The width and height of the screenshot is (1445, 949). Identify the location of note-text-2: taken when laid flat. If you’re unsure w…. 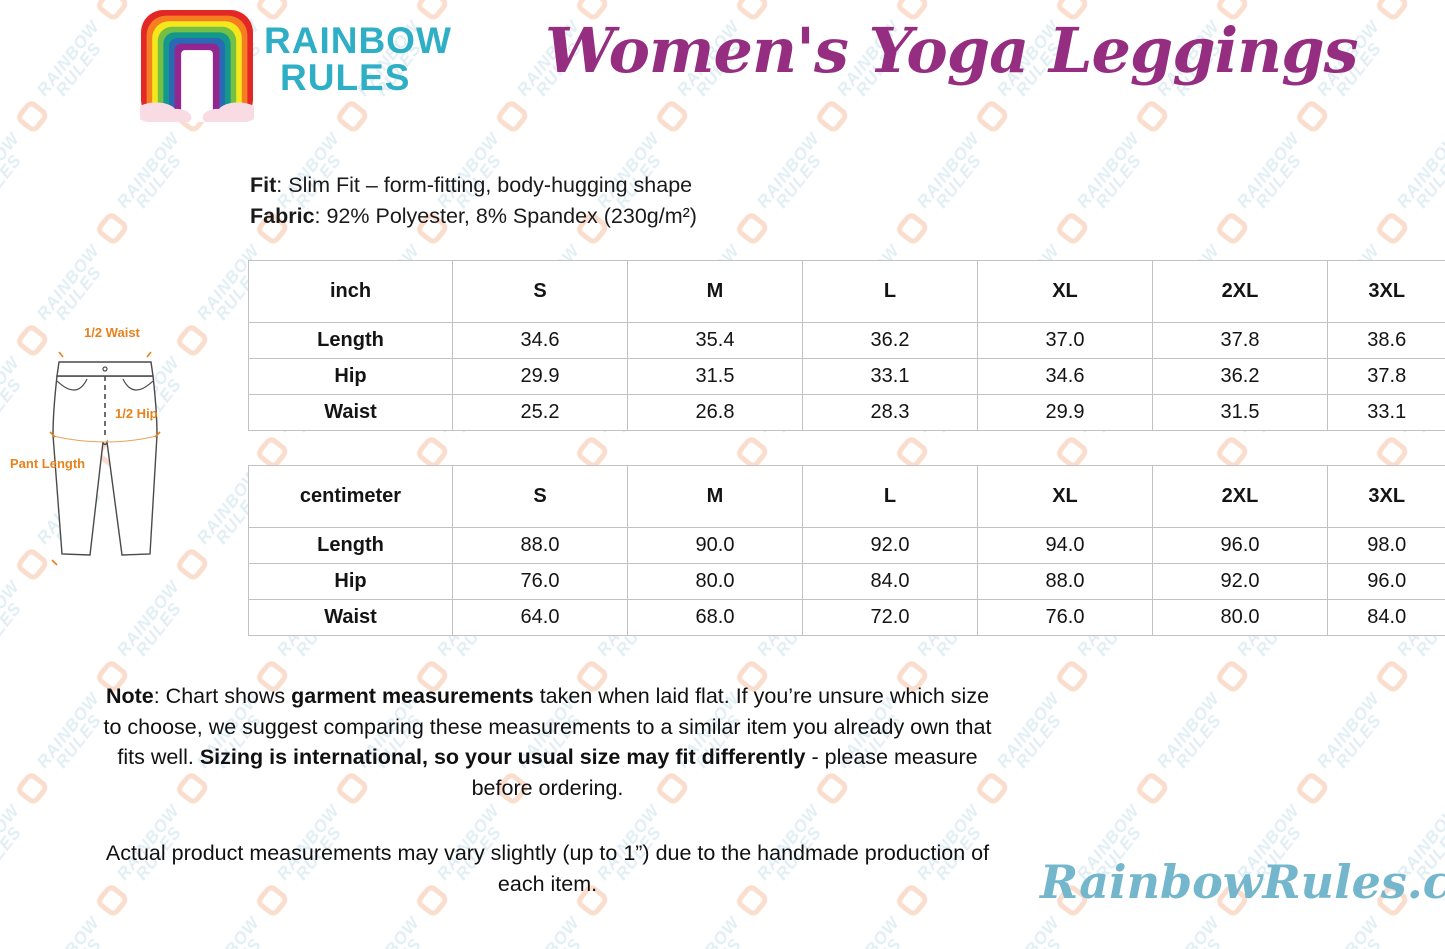
(547, 726).